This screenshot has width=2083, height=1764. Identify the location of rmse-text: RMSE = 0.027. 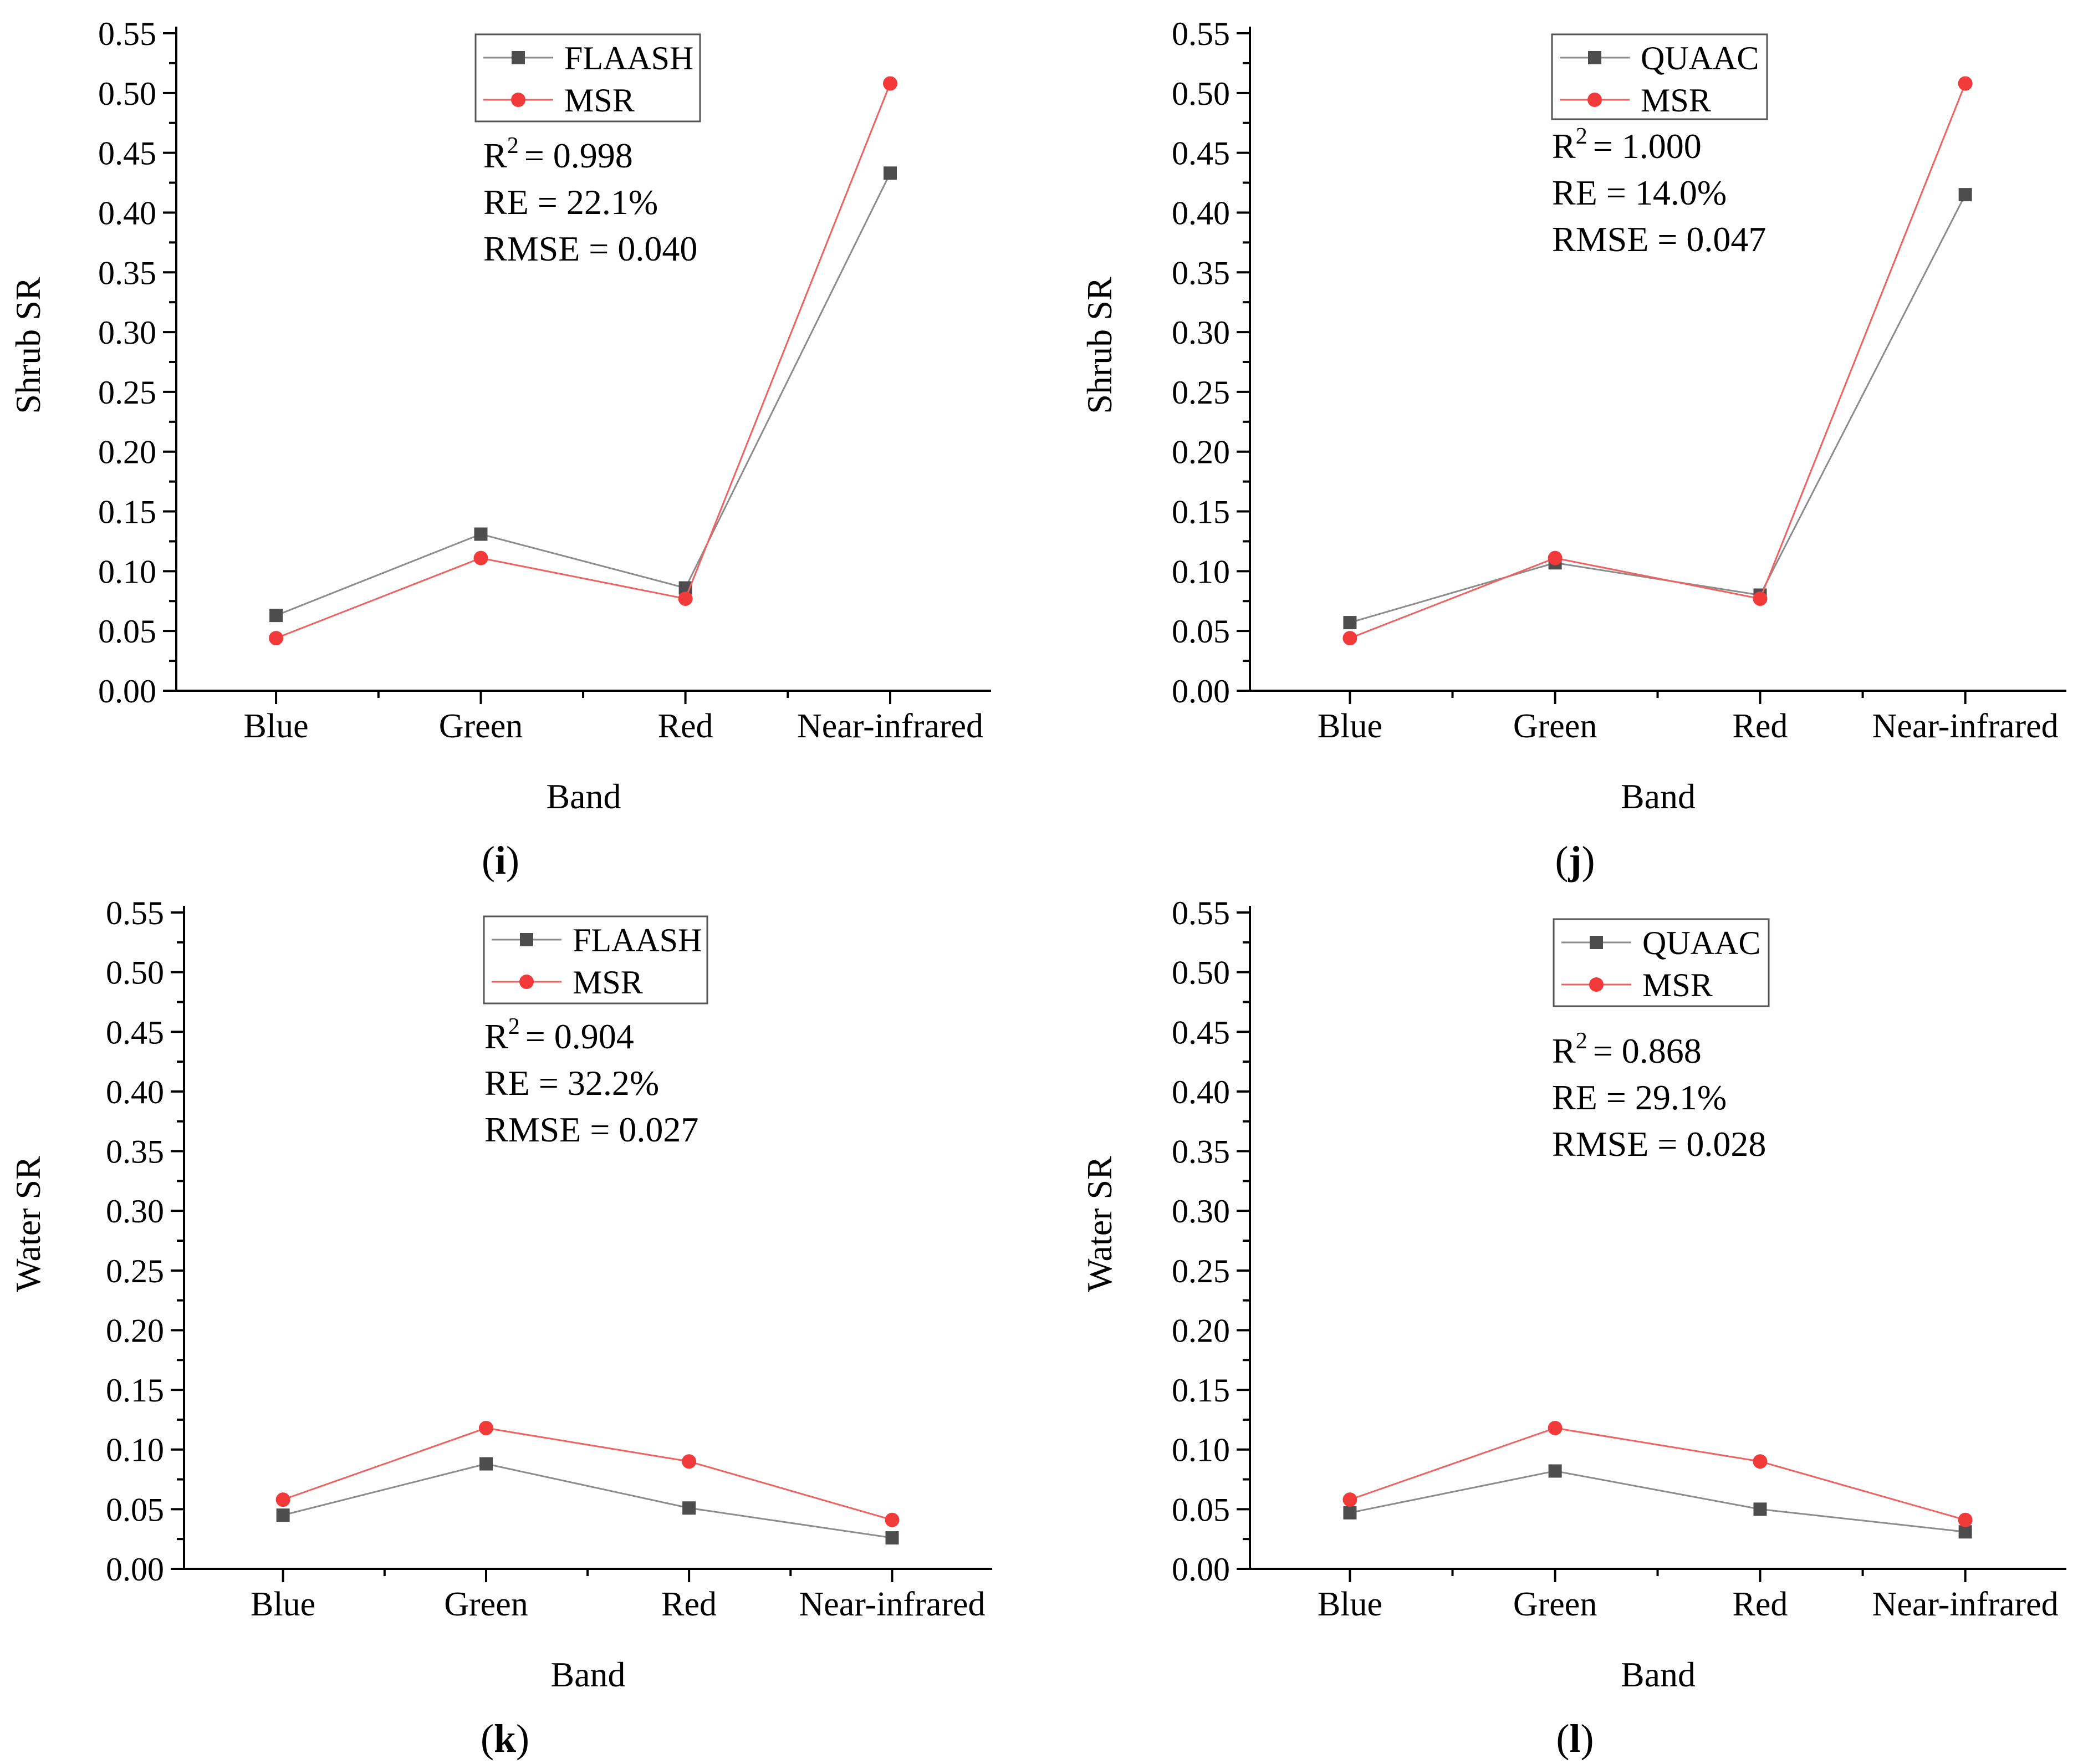
(591, 1129).